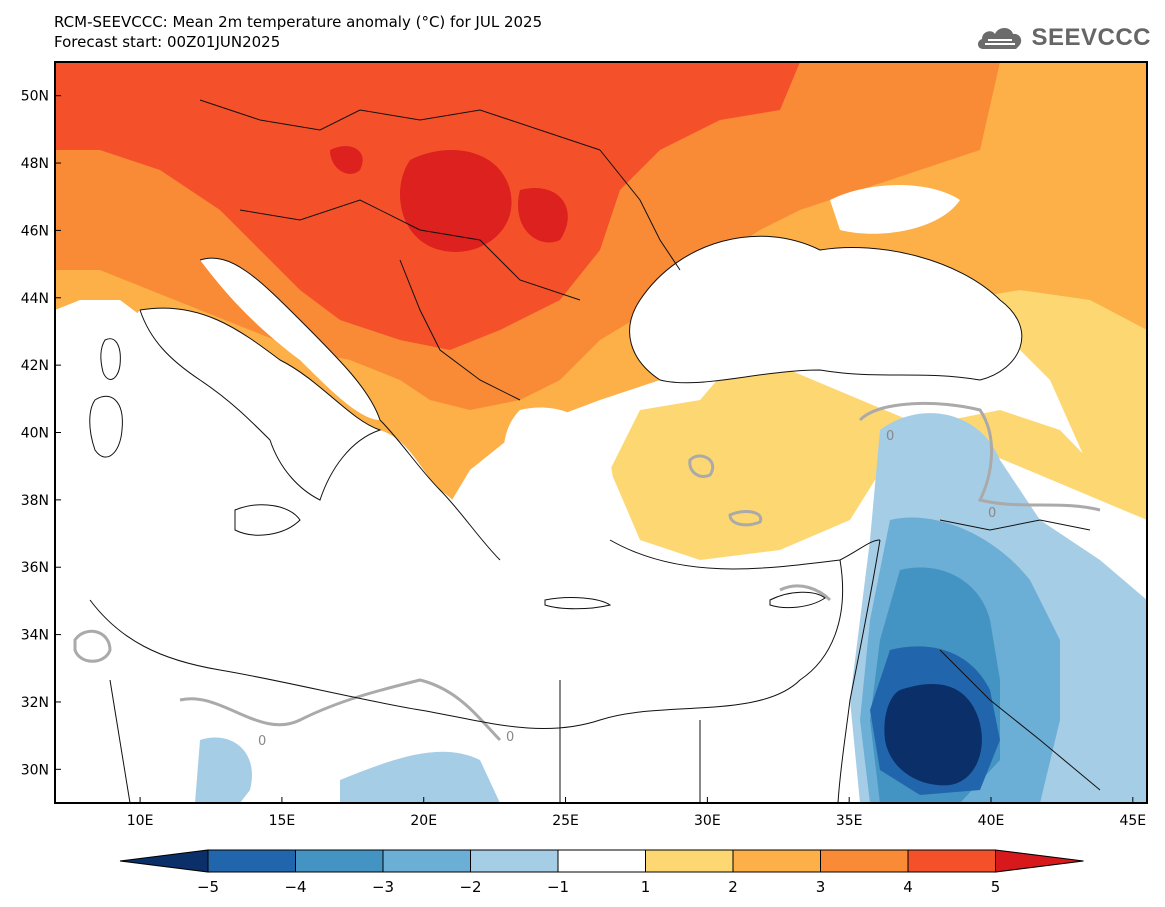  Describe the element at coordinates (733, 887) in the screenshot. I see `colorbar-label: 2` at that location.